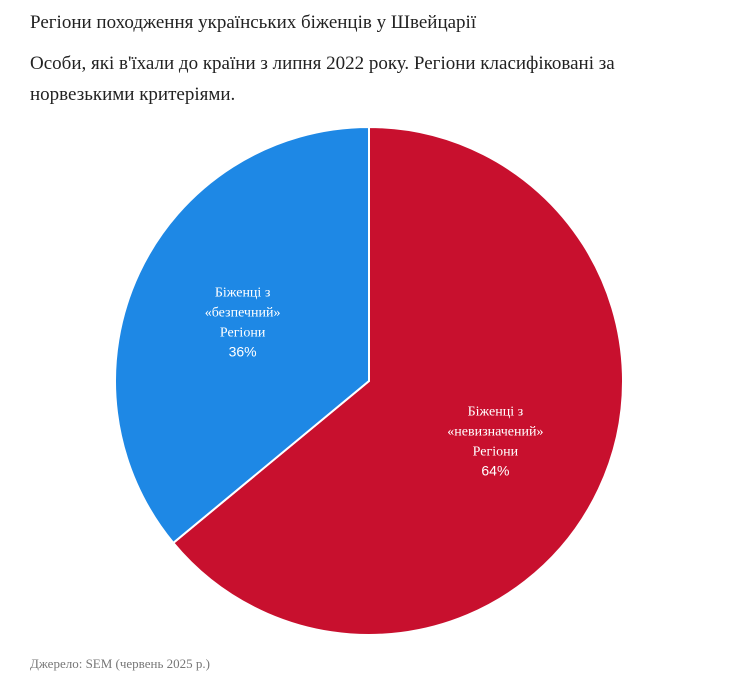 This screenshot has width=729, height=699. Describe the element at coordinates (495, 470) in the screenshot. I see `slice-value-label: 64%` at that location.